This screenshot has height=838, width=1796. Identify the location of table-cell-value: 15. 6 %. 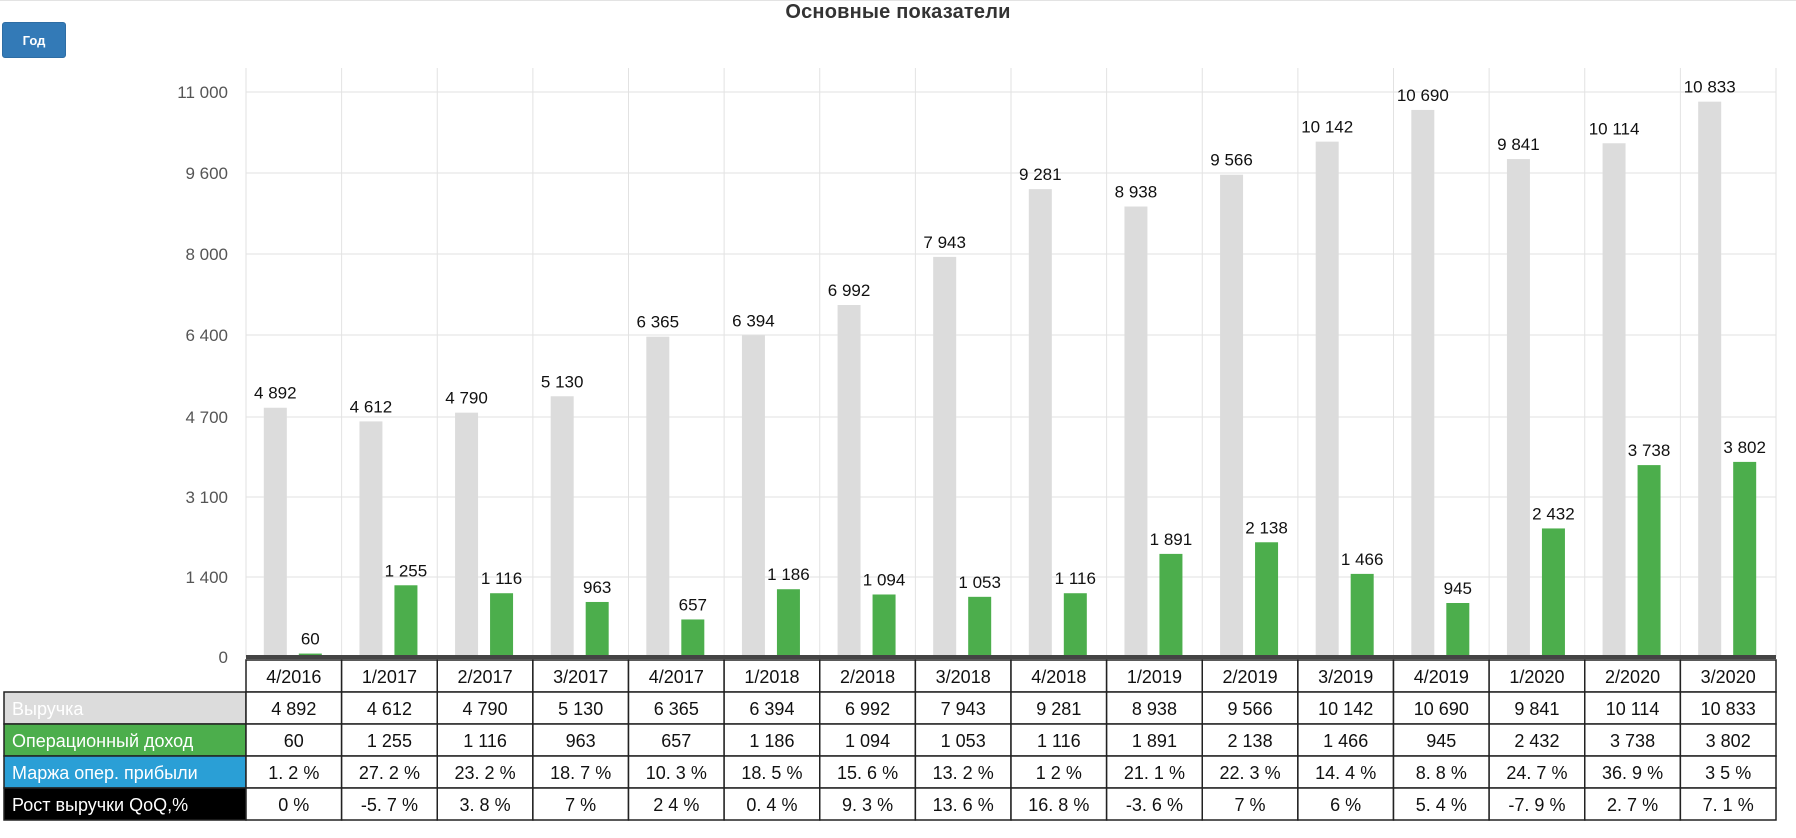
(867, 773).